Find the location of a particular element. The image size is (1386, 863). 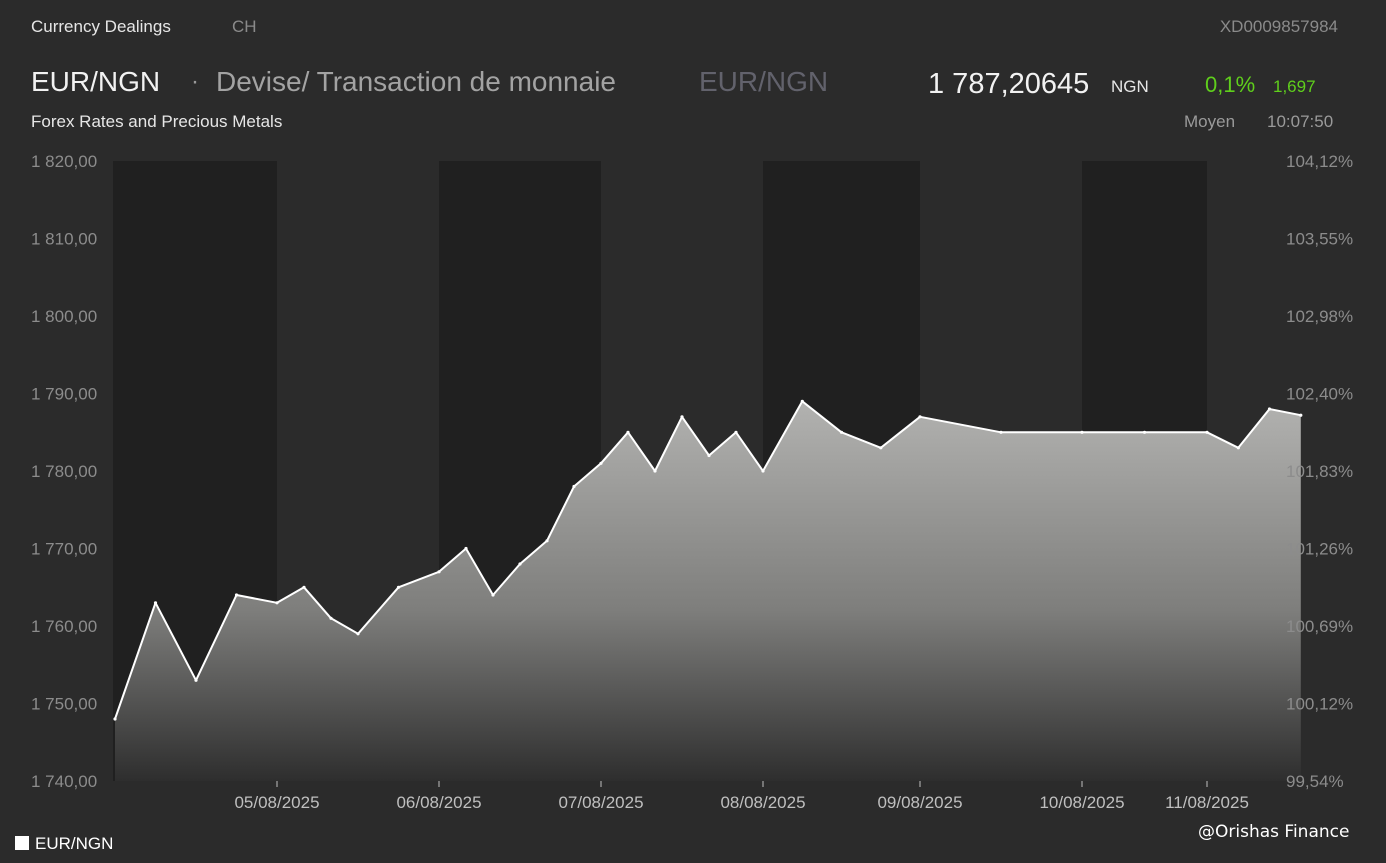

y-tick-label: 1 790,00 is located at coordinates (64, 394).